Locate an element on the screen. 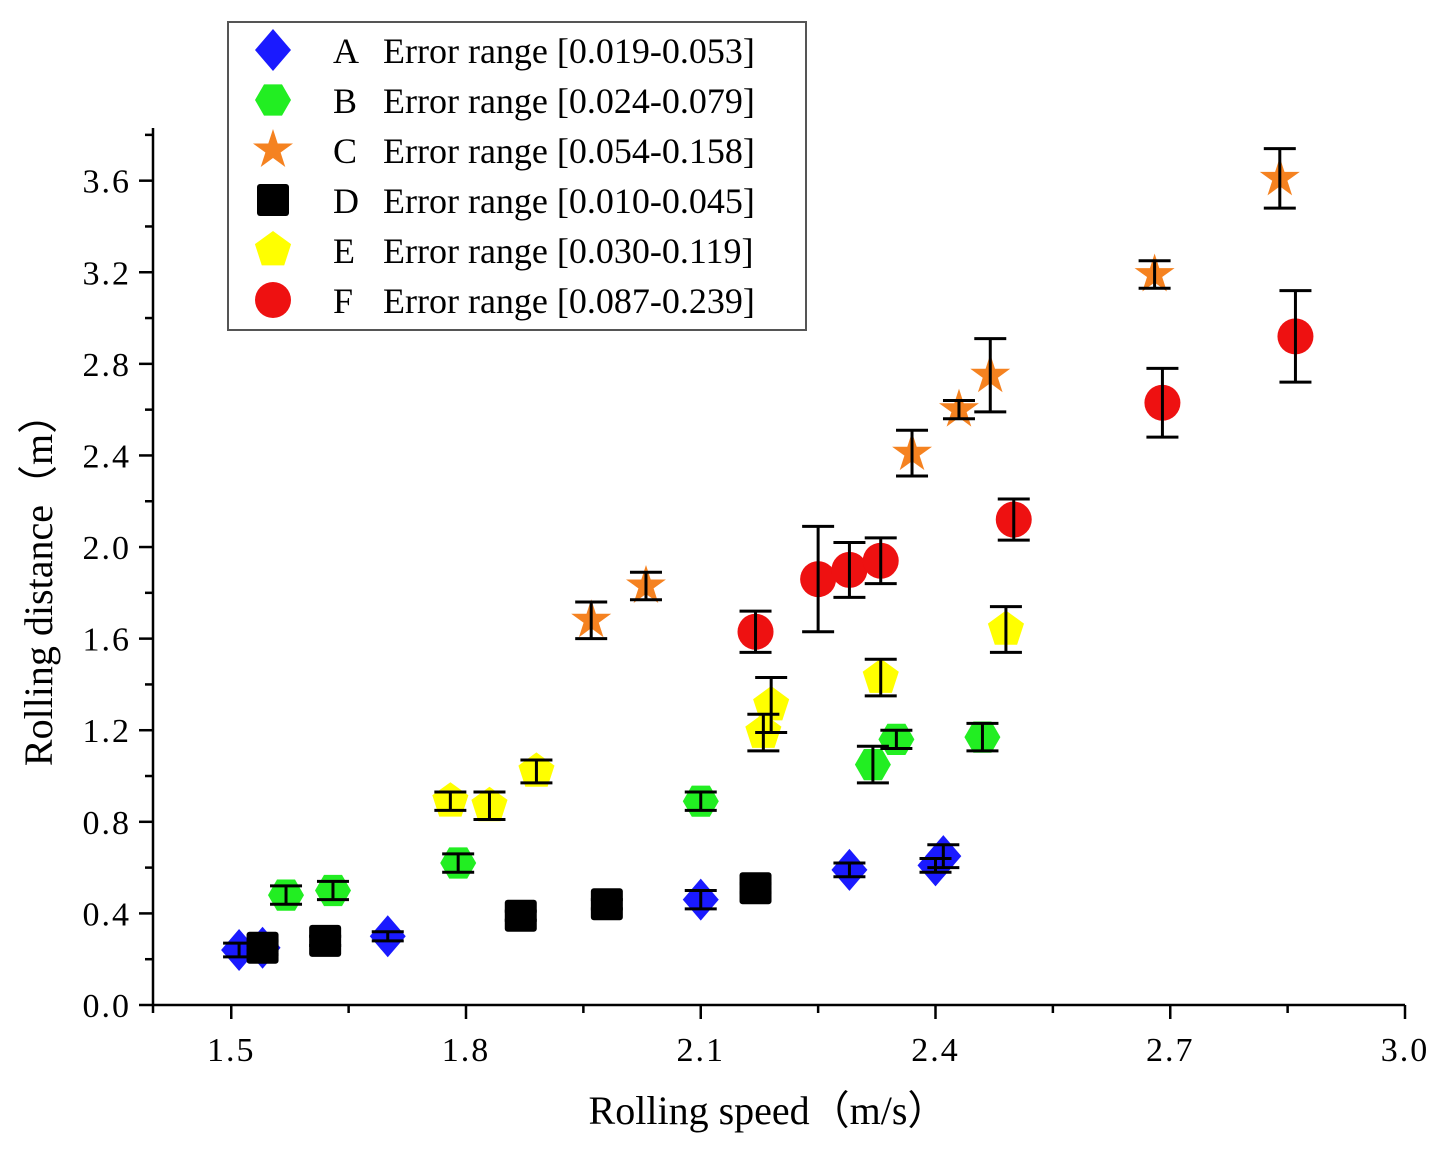  y-tick-label: 2.8 is located at coordinates (107, 365).